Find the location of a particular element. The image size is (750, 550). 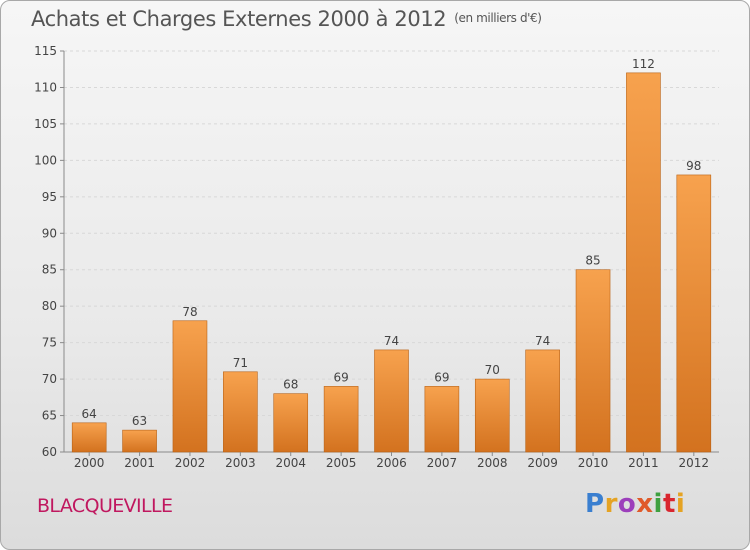

y-tick-label: 75 is located at coordinates (49, 343).